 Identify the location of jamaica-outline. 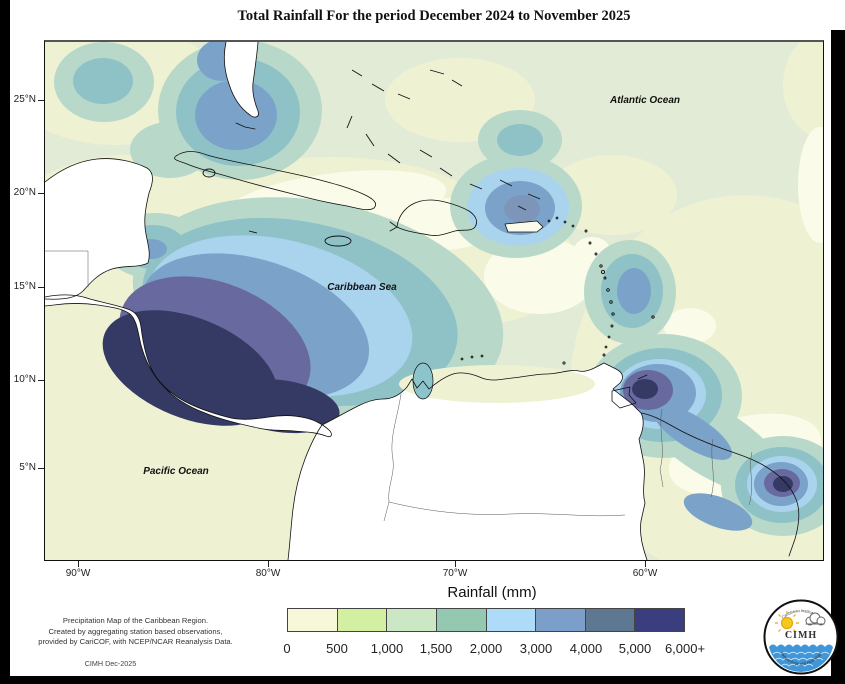
(338, 241).